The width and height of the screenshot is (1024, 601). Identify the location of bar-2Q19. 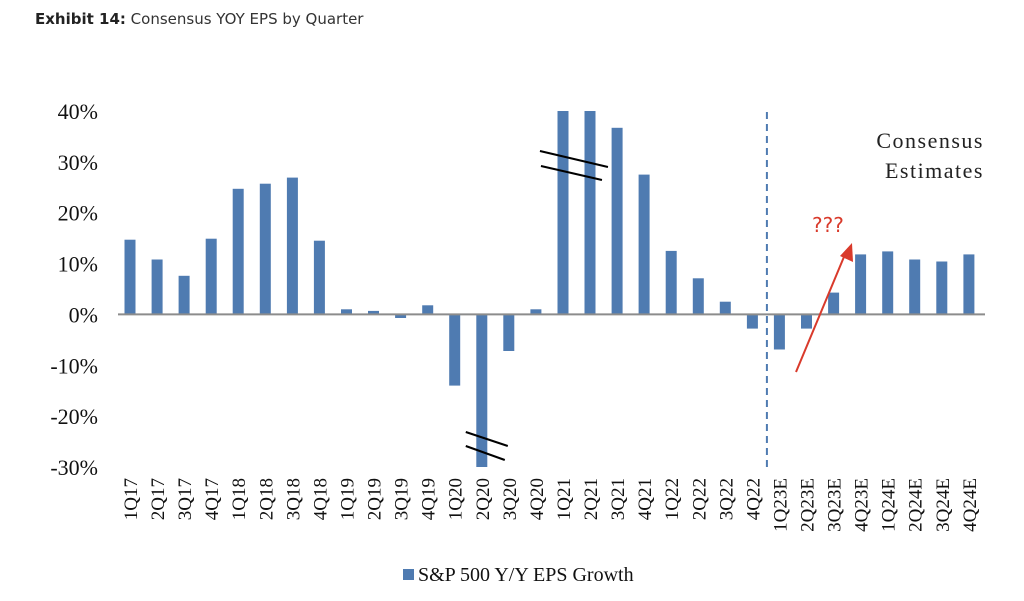
(373, 312).